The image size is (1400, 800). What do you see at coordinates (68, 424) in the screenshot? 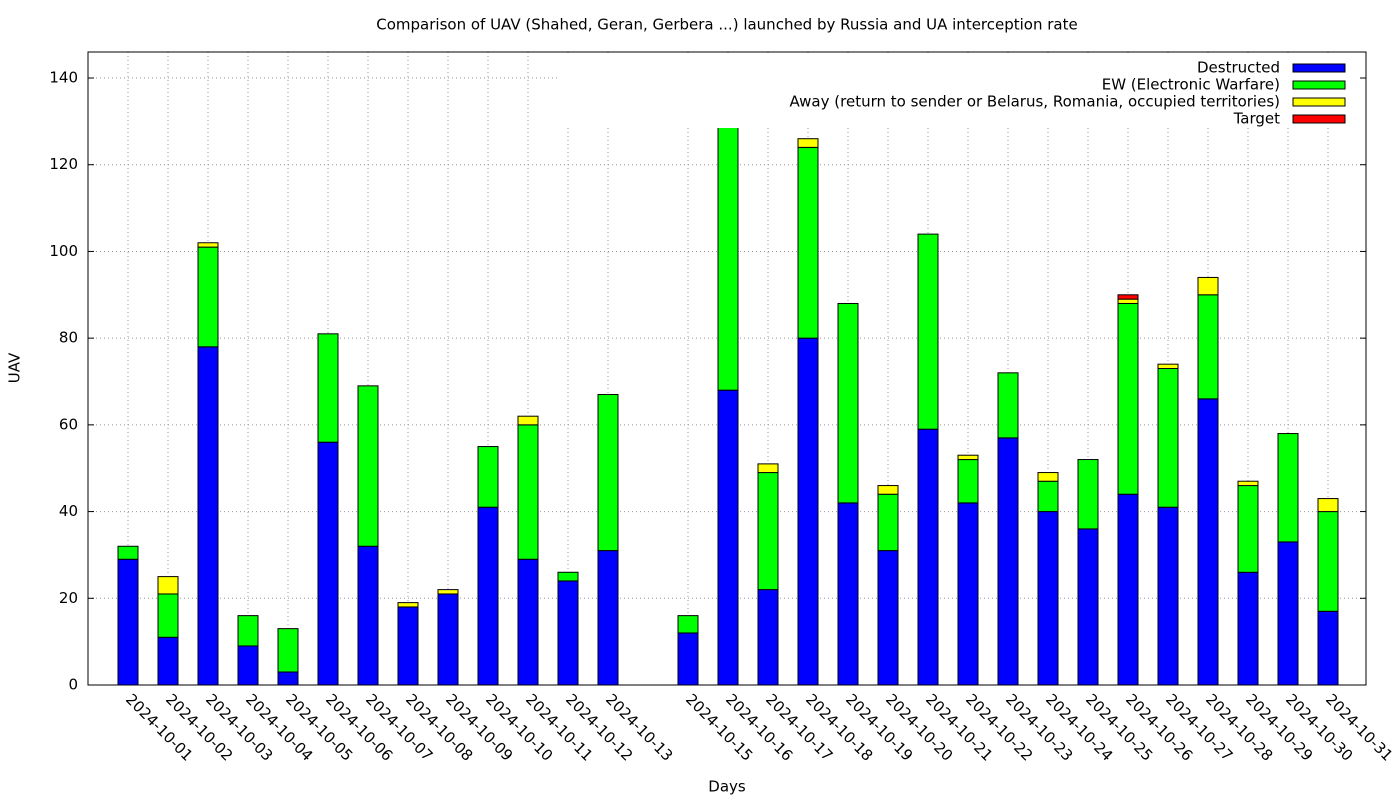
I see `y-tick-label: 60` at bounding box center [68, 424].